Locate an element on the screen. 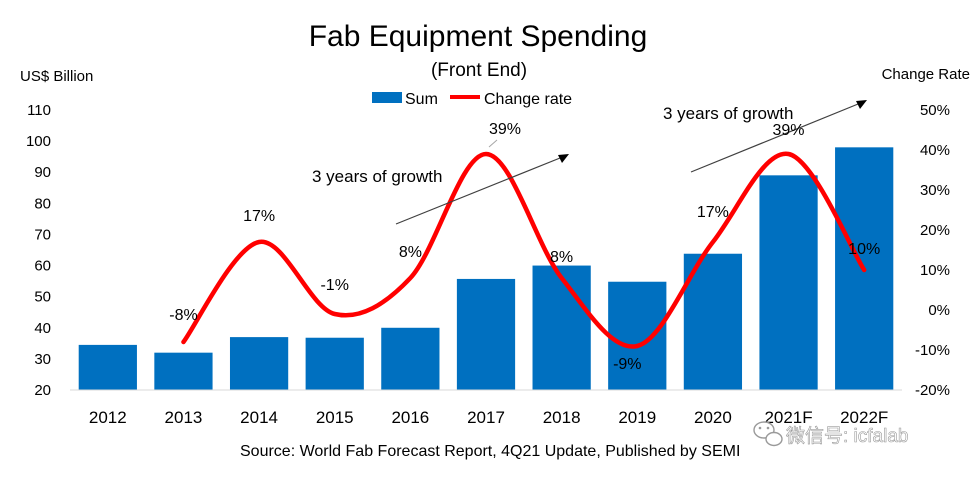 Image resolution: width=977 pixels, height=477 pixels. y-axis-title-left: US$ Billion is located at coordinates (56, 76).